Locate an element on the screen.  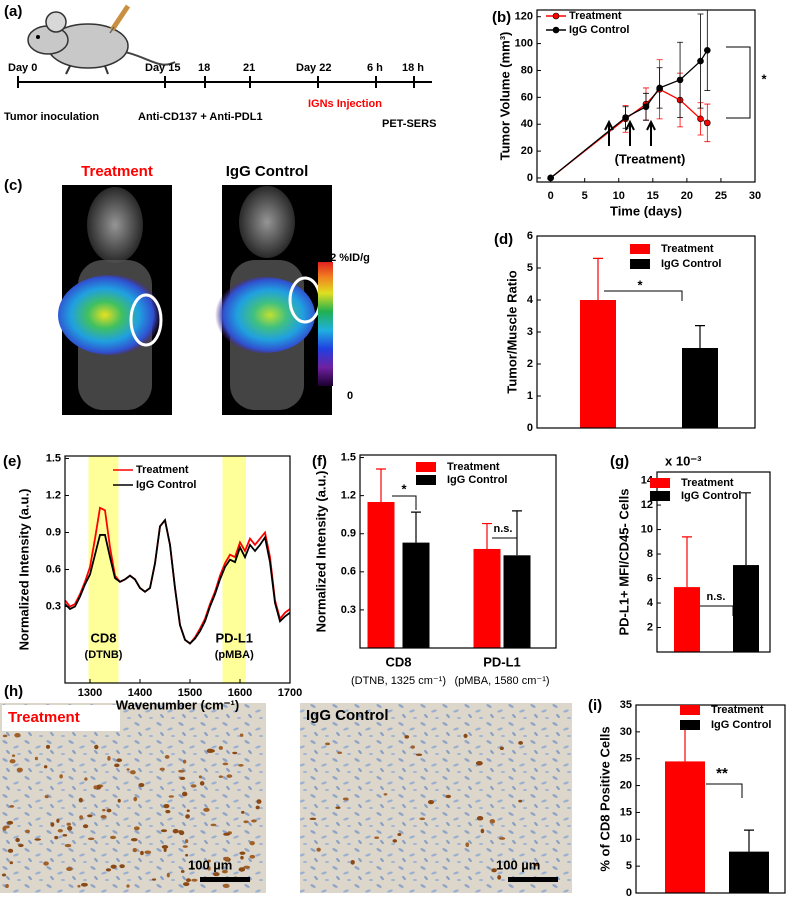
category-note: (DTNB, 1325 cm⁻¹) is located at coordinates (398, 681).